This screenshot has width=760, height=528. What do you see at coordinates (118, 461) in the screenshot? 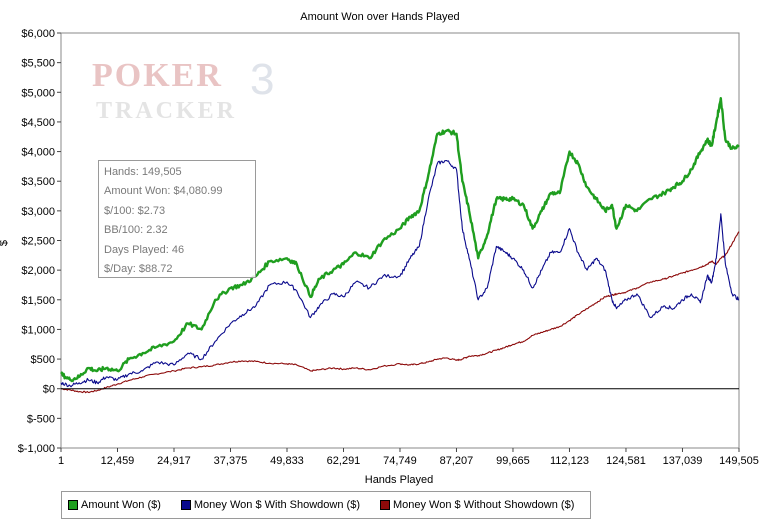
I see `x-tick-label: 12,459` at bounding box center [118, 461].